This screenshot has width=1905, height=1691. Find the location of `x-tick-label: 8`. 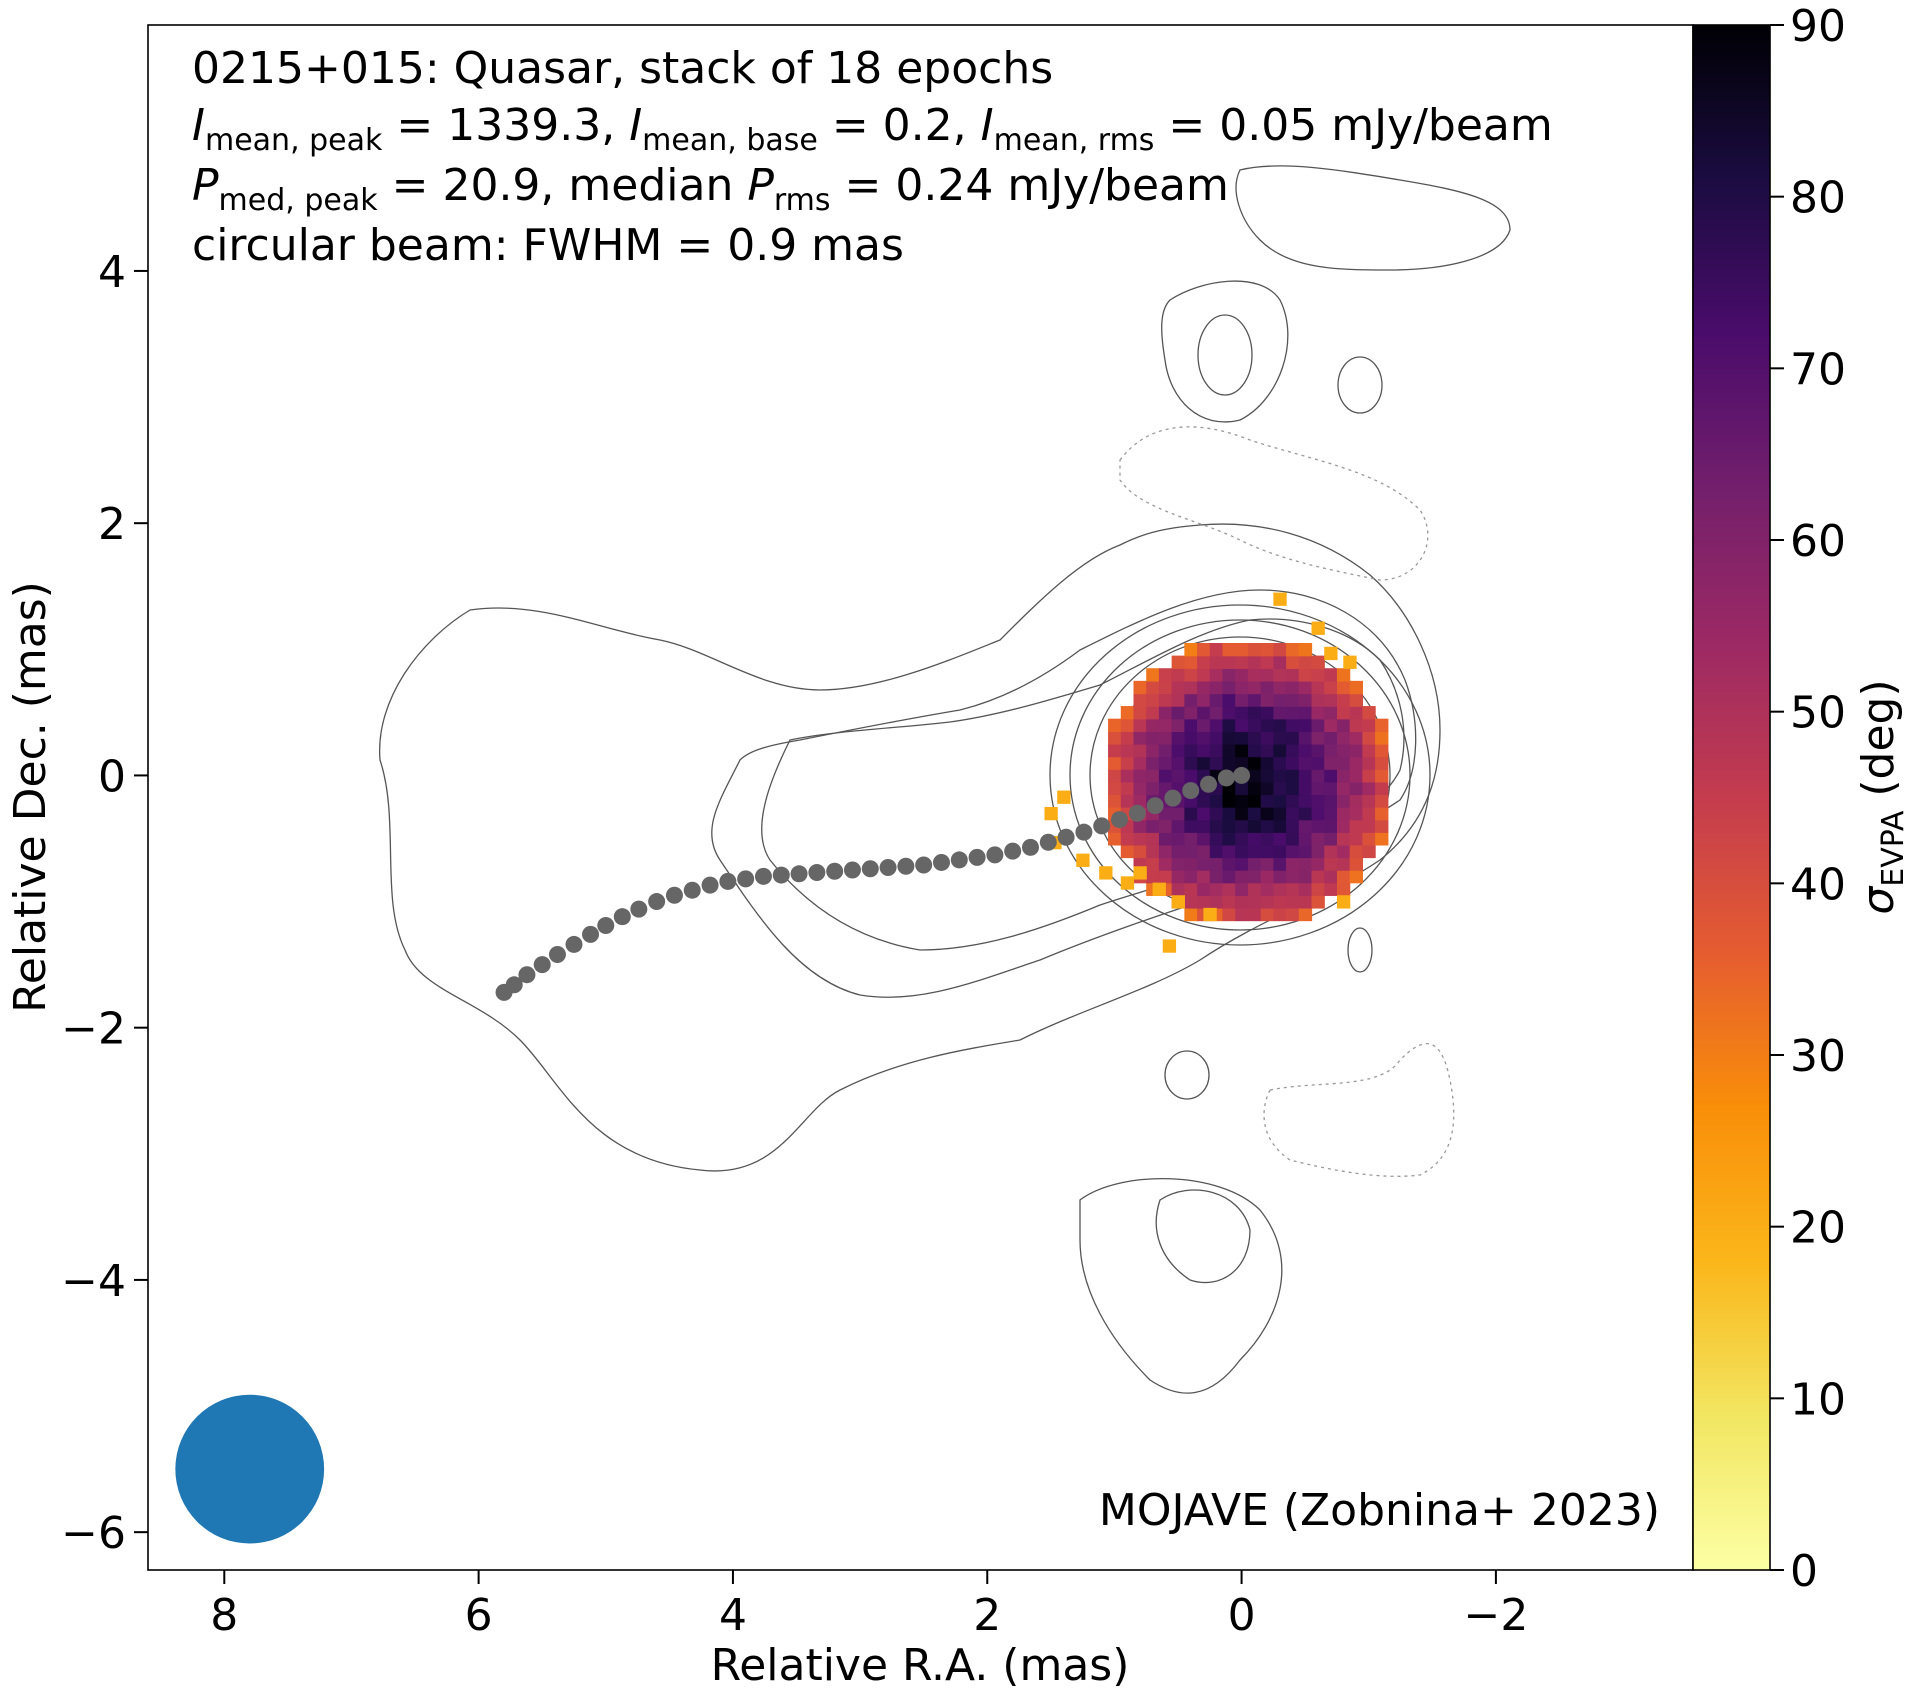

x-tick-label: 8 is located at coordinates (224, 1615).